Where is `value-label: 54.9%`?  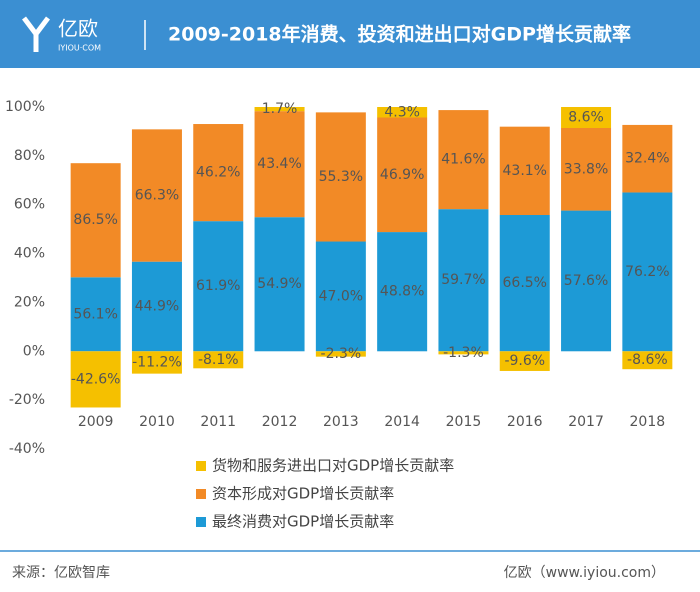 value-label: 54.9% is located at coordinates (279, 284).